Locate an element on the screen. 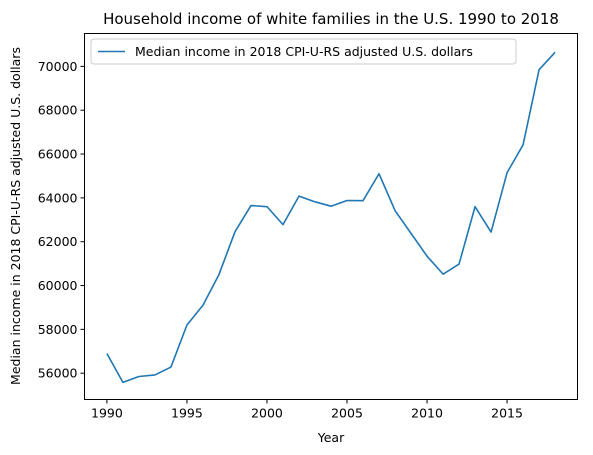 The width and height of the screenshot is (593, 455). y-tick-label: 70000 is located at coordinates (58, 66).